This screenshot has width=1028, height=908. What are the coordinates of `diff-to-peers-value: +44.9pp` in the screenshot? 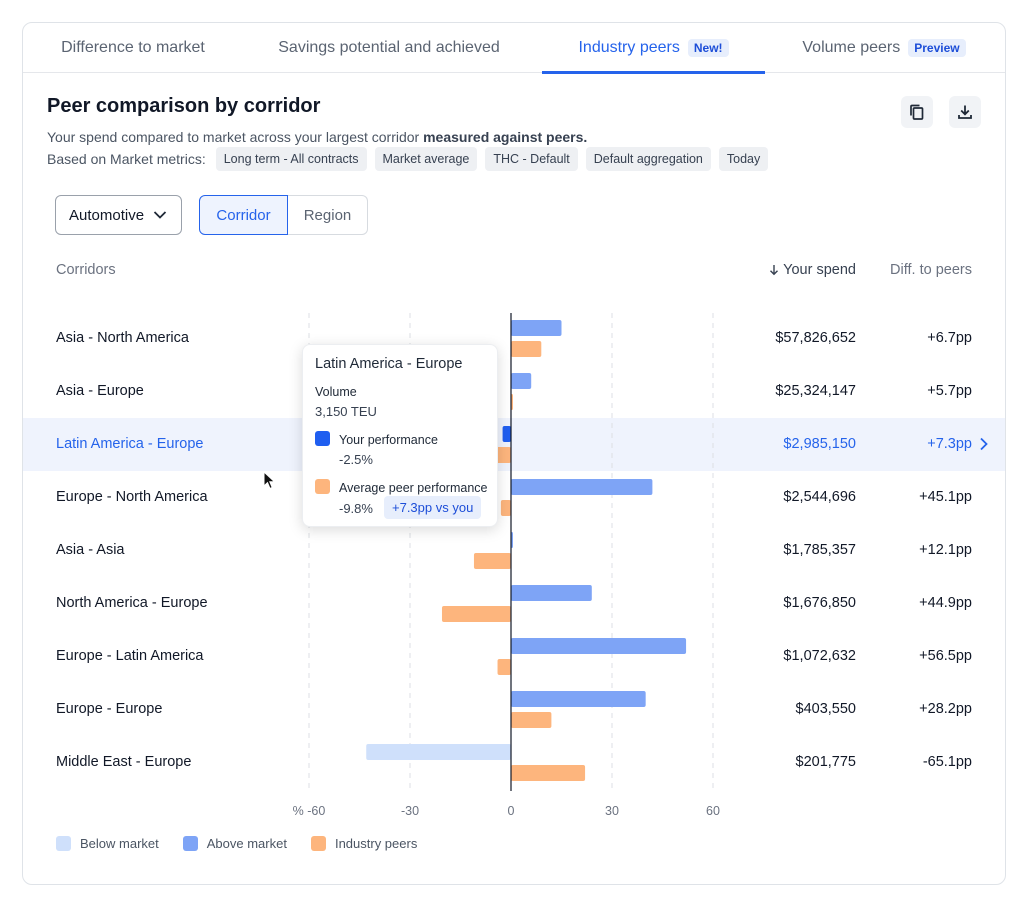 It's located at (945, 603).